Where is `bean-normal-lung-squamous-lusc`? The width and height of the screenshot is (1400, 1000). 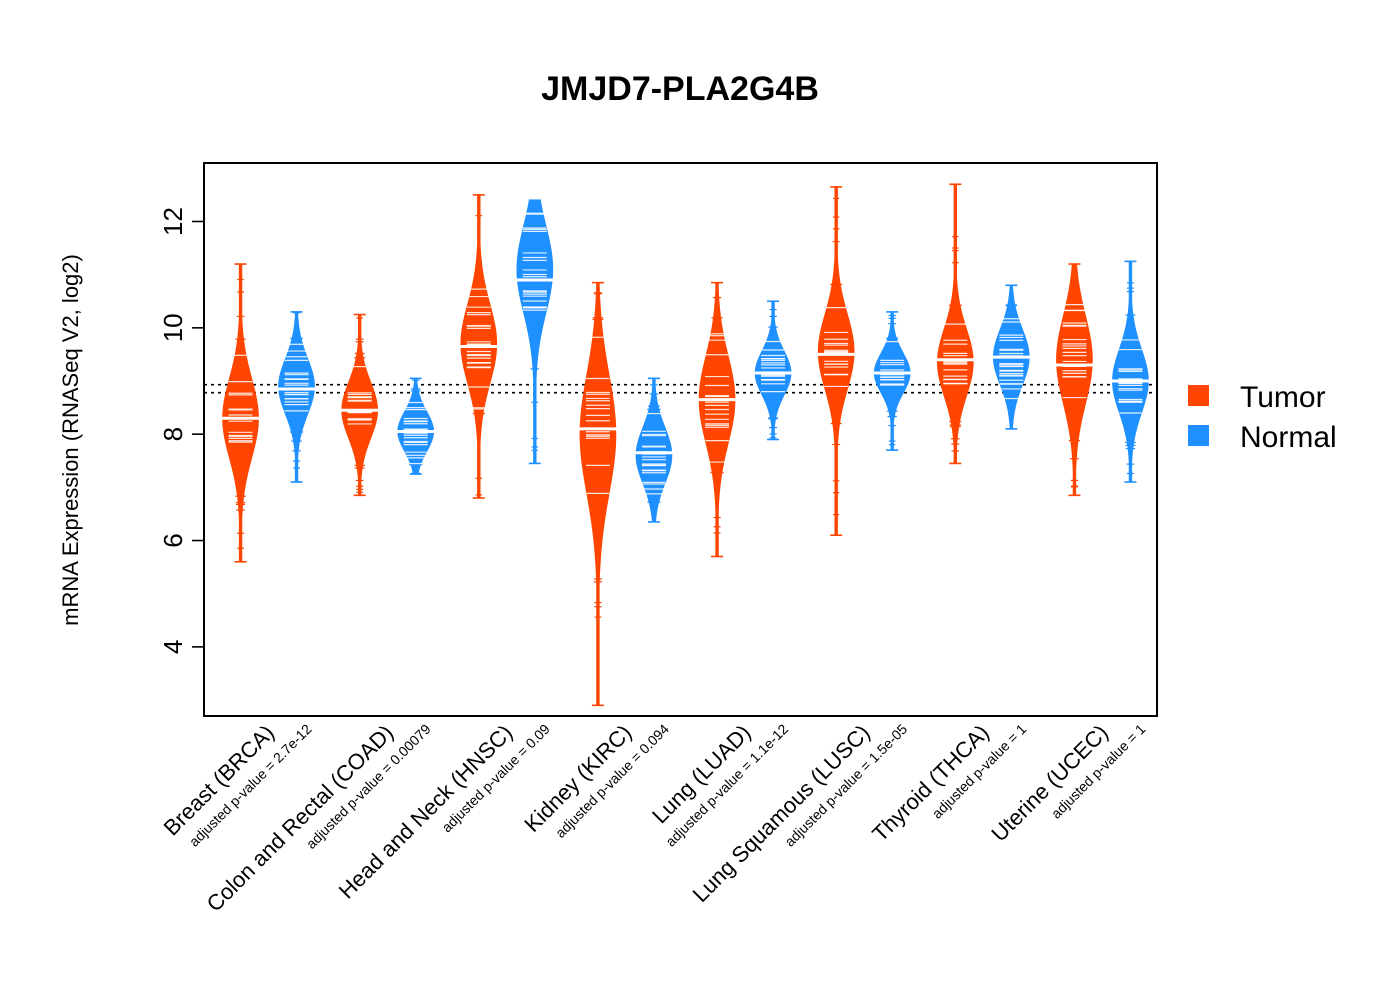 bean-normal-lung-squamous-lusc is located at coordinates (892, 381).